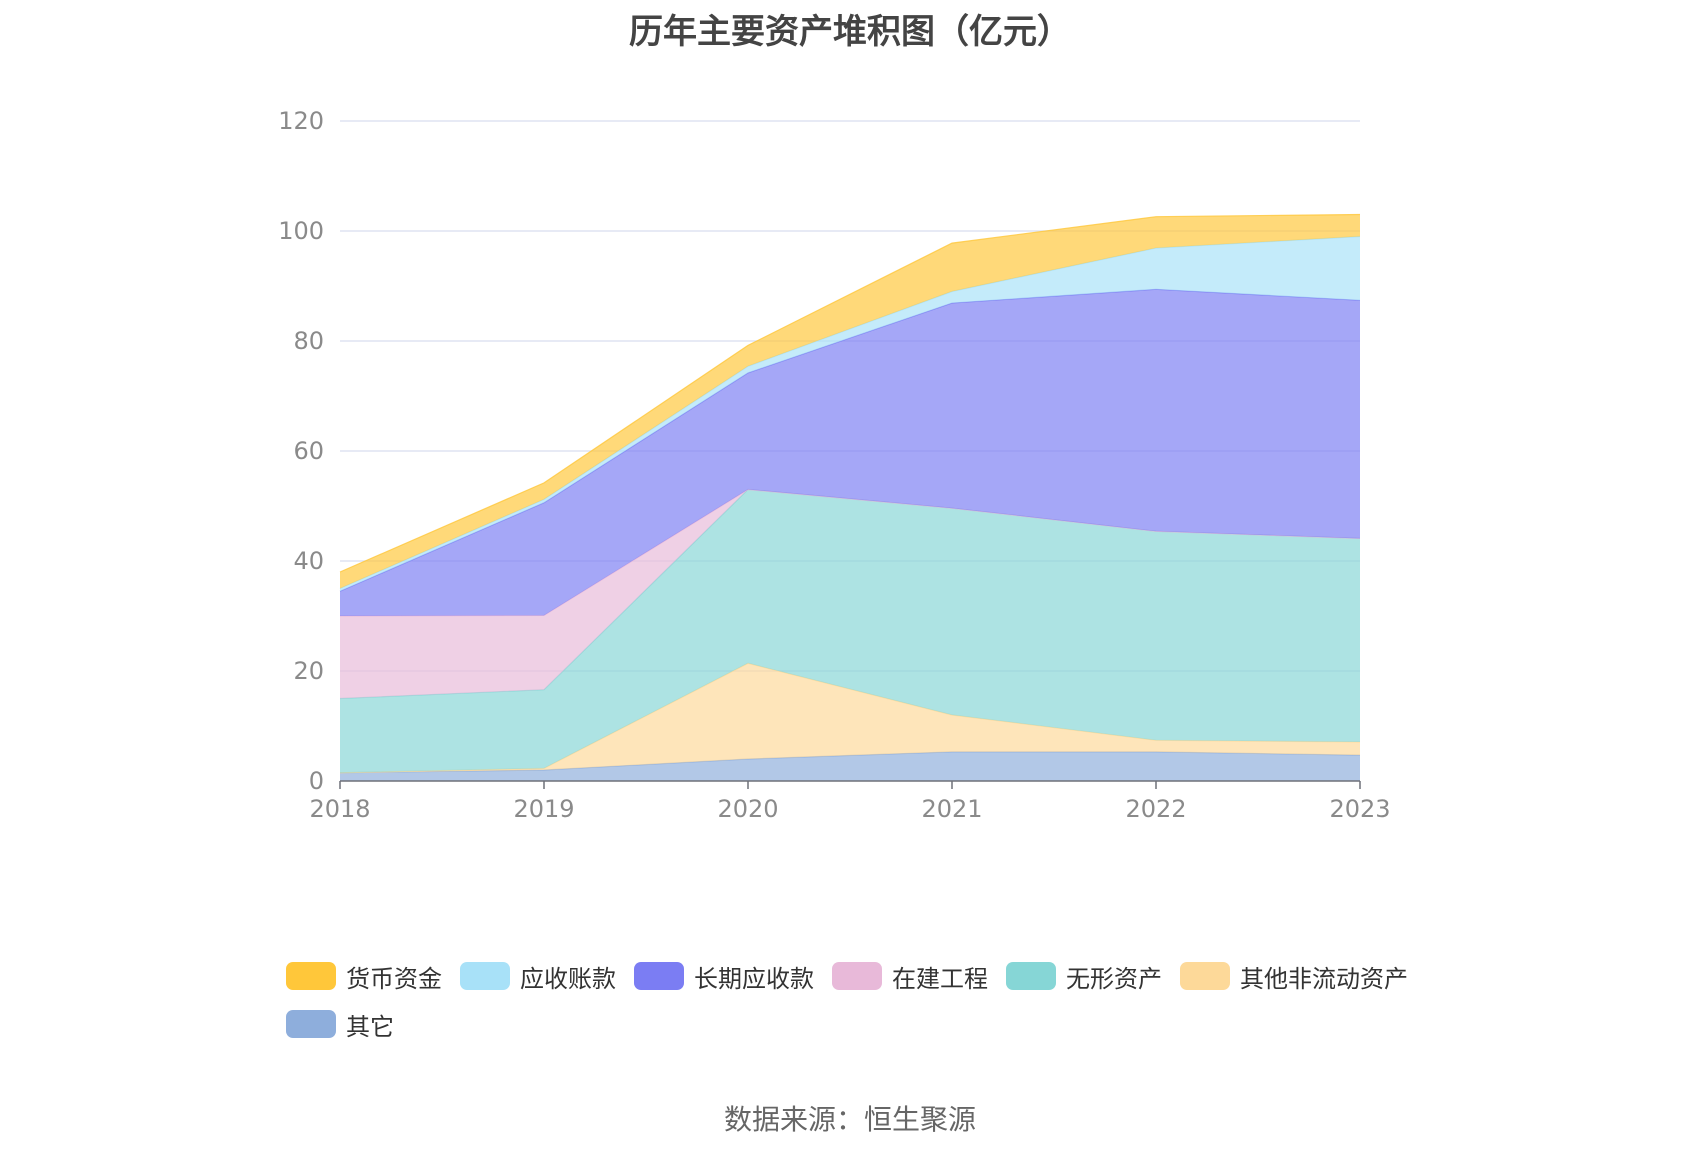 This screenshot has width=1700, height=1150. I want to click on legend: 货币资金 应收账款 长期应收款 在建工程 无形资产 其他非流动资产其它, so click(876, 1000).